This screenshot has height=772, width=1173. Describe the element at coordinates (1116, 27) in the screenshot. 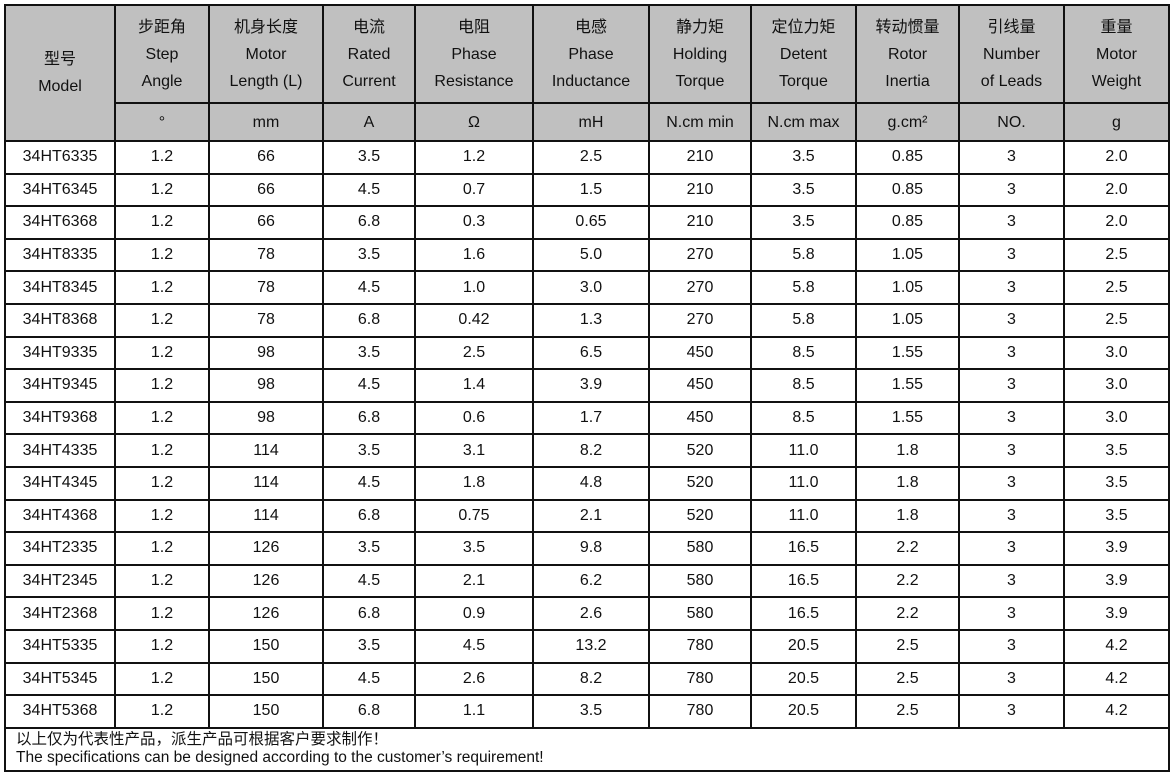

I see `column-header-zh: 重量` at that location.